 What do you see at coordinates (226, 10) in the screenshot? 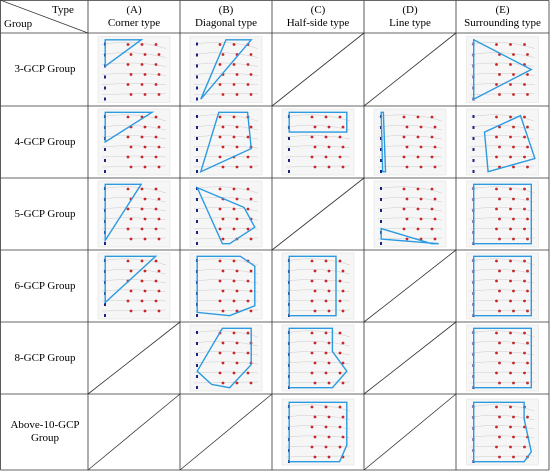
I see `column-letter: (B)` at bounding box center [226, 10].